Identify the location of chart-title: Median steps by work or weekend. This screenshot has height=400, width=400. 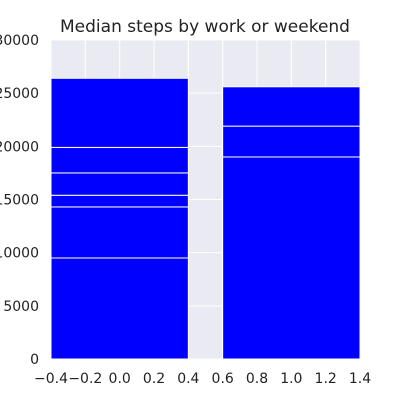
(205, 27).